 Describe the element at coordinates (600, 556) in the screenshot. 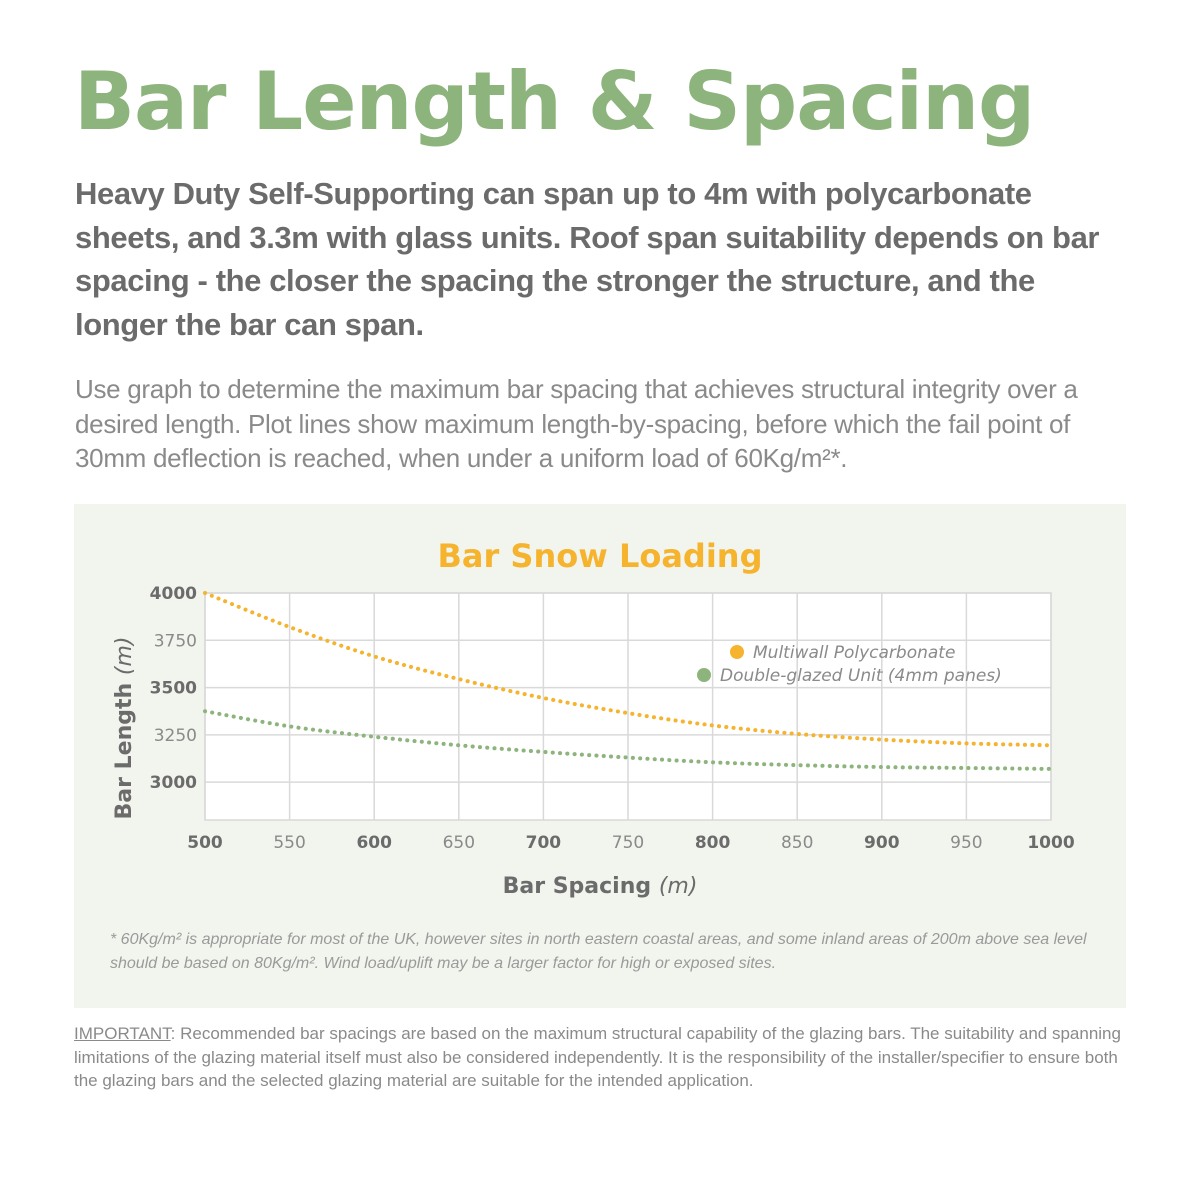

I see `chart-title: Bar Snow Loading` at that location.